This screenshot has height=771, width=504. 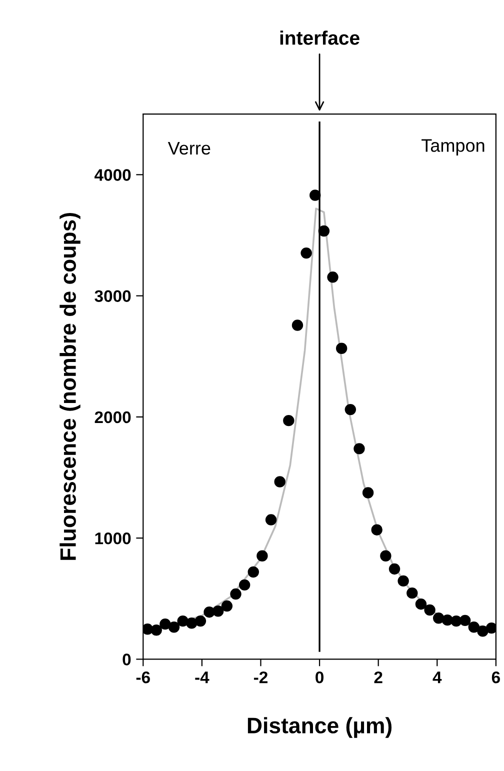 What do you see at coordinates (112, 296) in the screenshot?
I see `y-tick-label: 3000` at bounding box center [112, 296].